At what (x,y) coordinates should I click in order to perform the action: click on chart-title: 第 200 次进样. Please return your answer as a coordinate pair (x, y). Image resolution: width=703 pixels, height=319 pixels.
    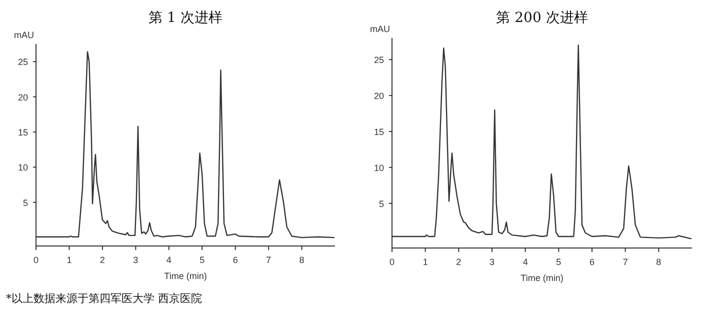
    Looking at the image, I should click on (542, 18).